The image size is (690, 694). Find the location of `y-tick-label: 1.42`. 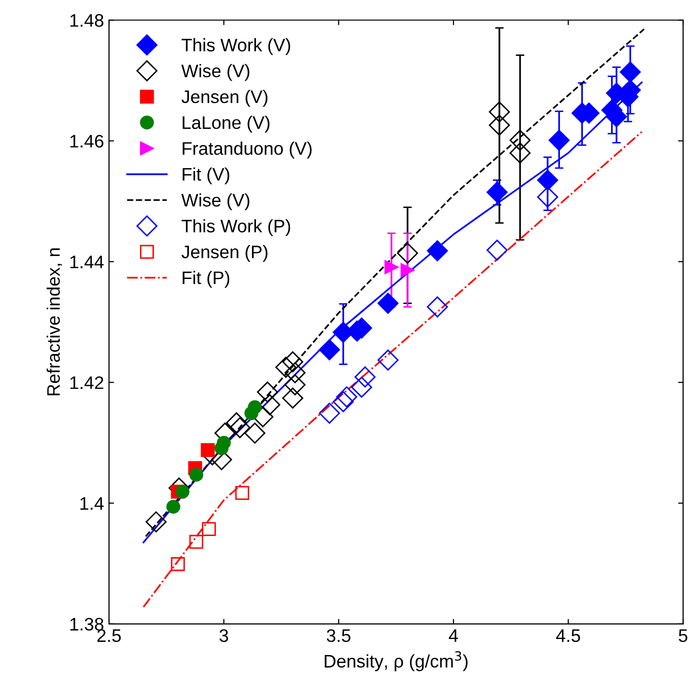

y-tick-label: 1.42 is located at coordinates (87, 382).